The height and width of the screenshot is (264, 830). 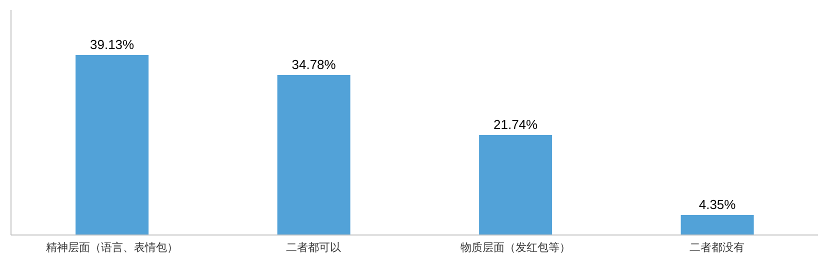 What do you see at coordinates (112, 247) in the screenshot?
I see `x-tick-label: 精神层面（语言、表情包）` at bounding box center [112, 247].